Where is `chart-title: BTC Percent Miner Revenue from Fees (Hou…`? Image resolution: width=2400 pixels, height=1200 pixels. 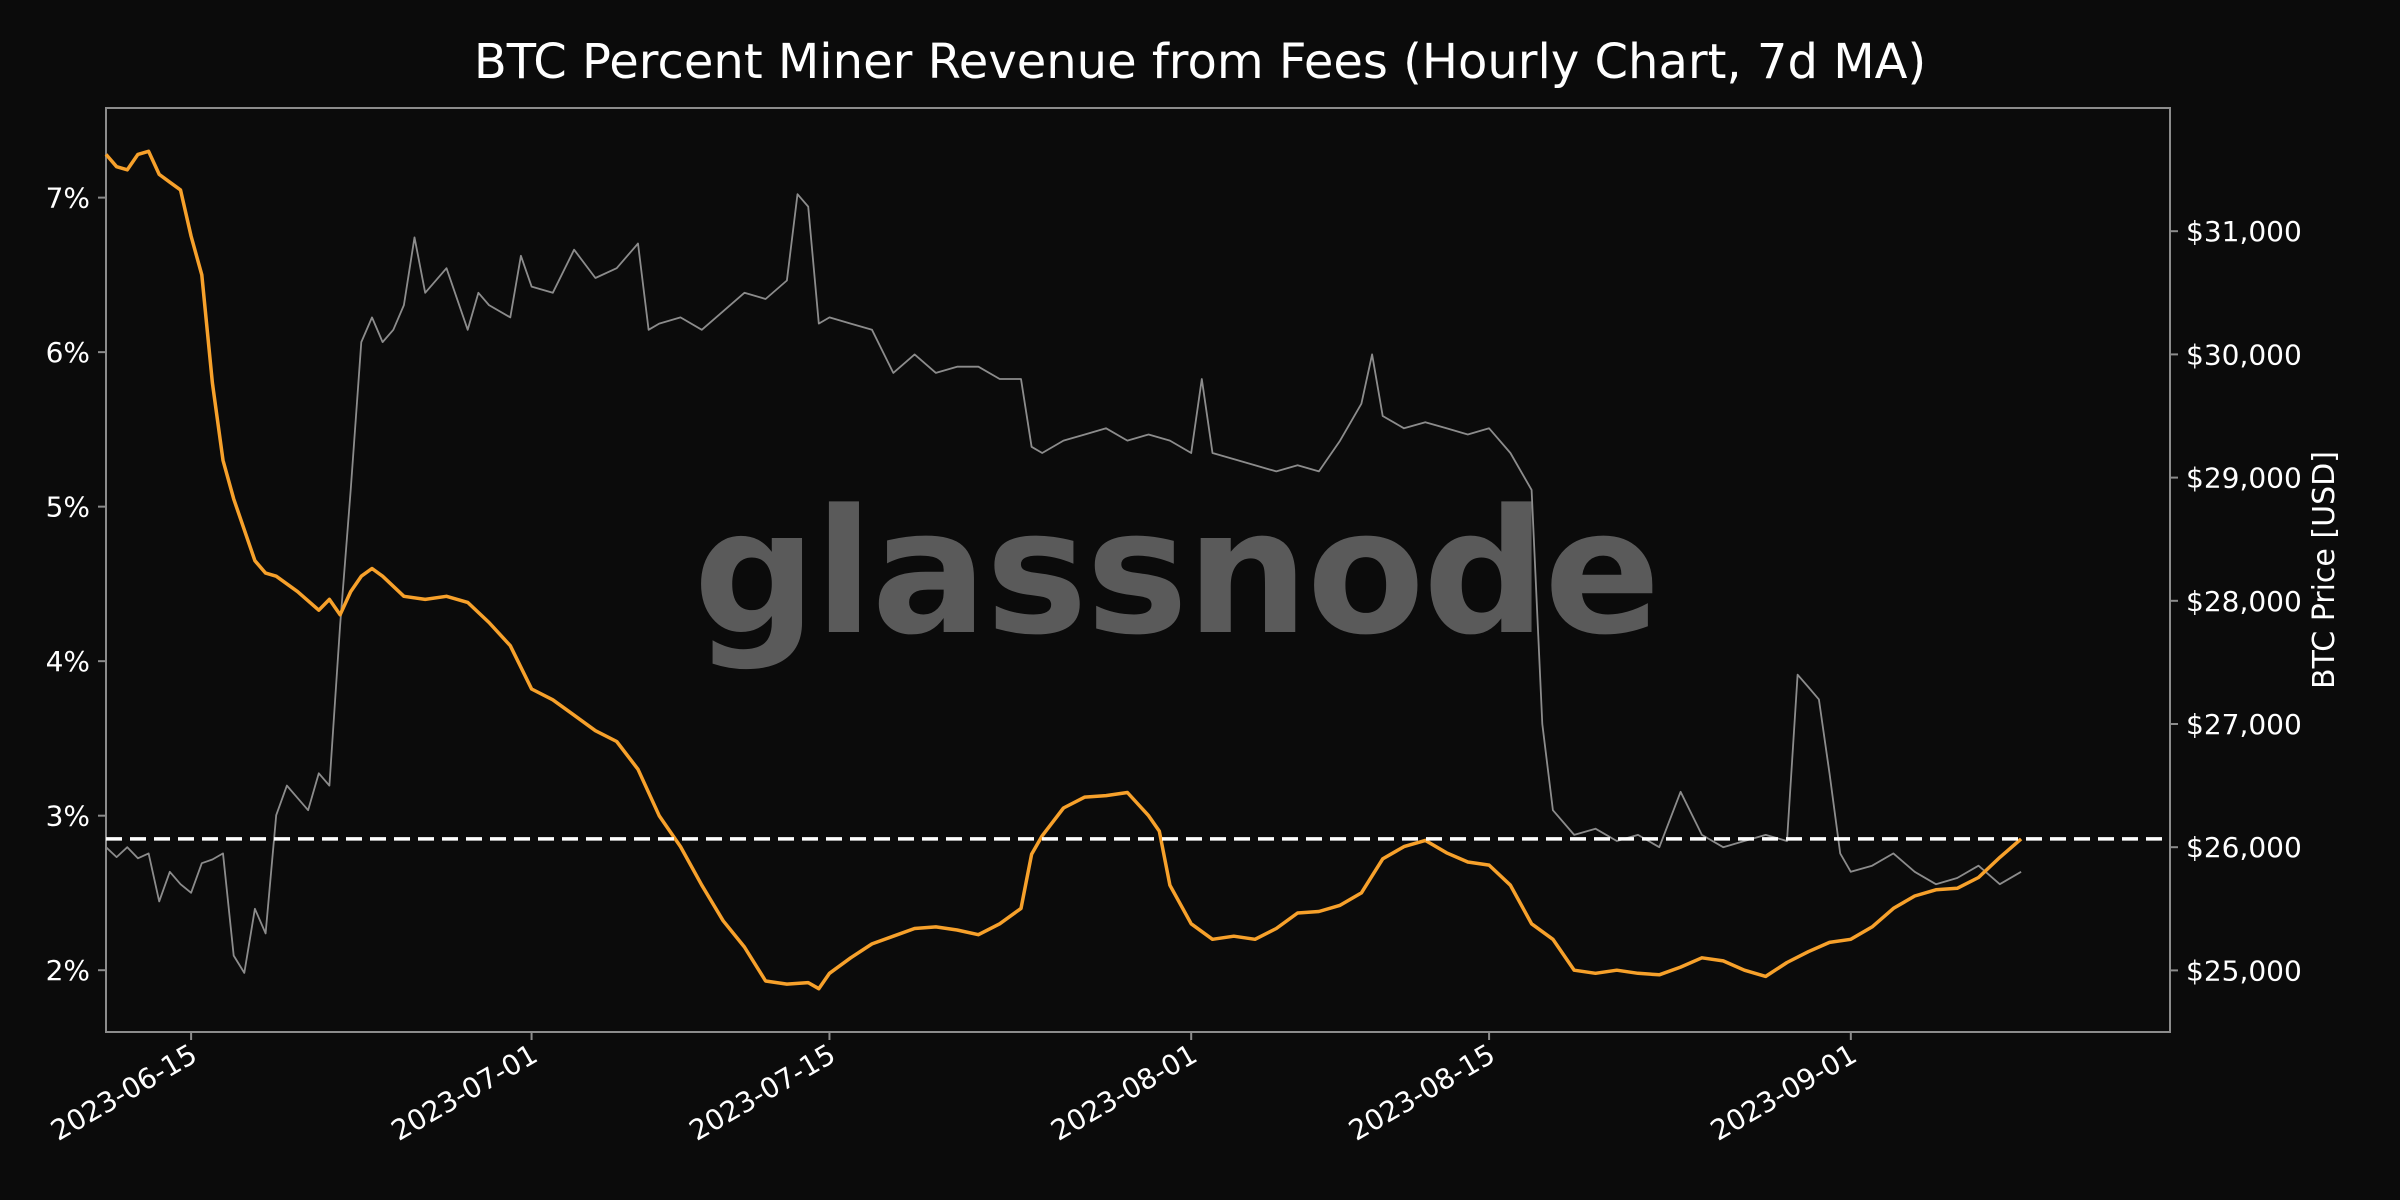 chart-title: BTC Percent Miner Revenue from Fees (Hou… is located at coordinates (1200, 62).